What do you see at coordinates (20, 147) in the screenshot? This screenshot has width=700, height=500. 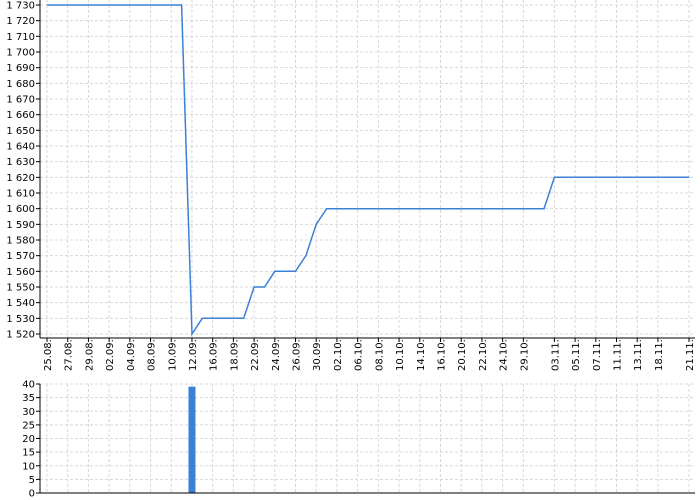 I see `y-tick-label: 1 640` at bounding box center [20, 147].